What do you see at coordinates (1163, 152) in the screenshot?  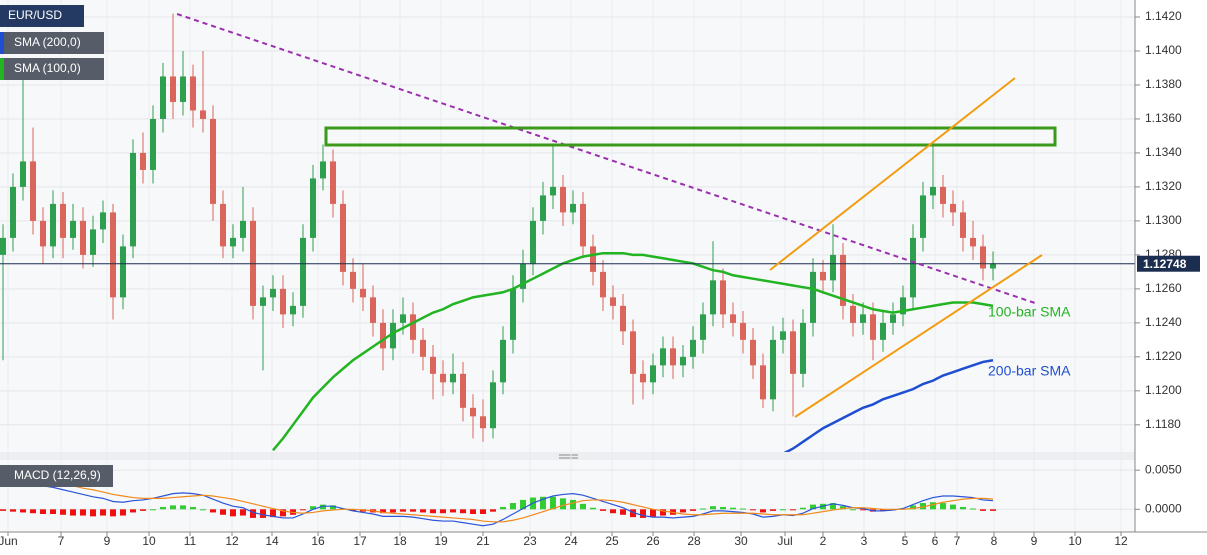 I see `y-tick-label: 1.1340` at bounding box center [1163, 152].